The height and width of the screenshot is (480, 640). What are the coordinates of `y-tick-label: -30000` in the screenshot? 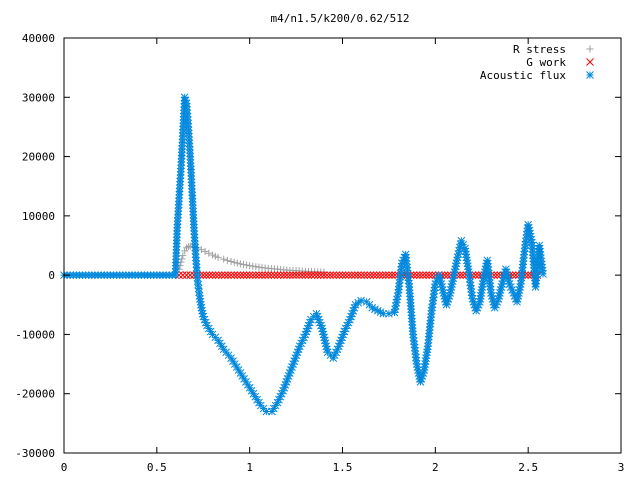 It's located at (35, 453).